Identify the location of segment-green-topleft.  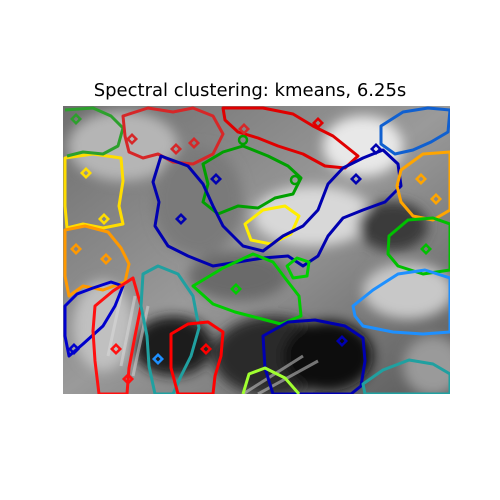
(94, 132).